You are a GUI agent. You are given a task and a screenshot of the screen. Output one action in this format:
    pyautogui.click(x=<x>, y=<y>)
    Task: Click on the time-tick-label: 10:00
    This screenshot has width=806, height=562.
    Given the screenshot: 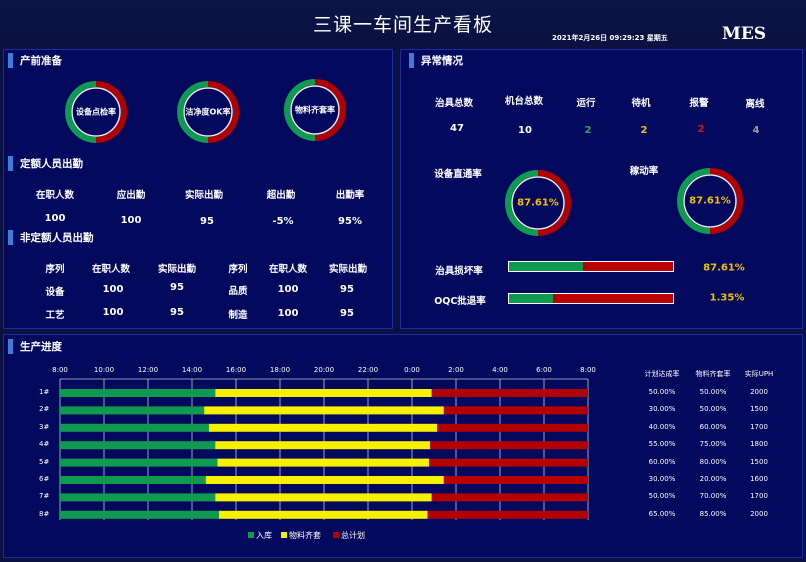 What is the action you would take?
    pyautogui.click(x=104, y=370)
    